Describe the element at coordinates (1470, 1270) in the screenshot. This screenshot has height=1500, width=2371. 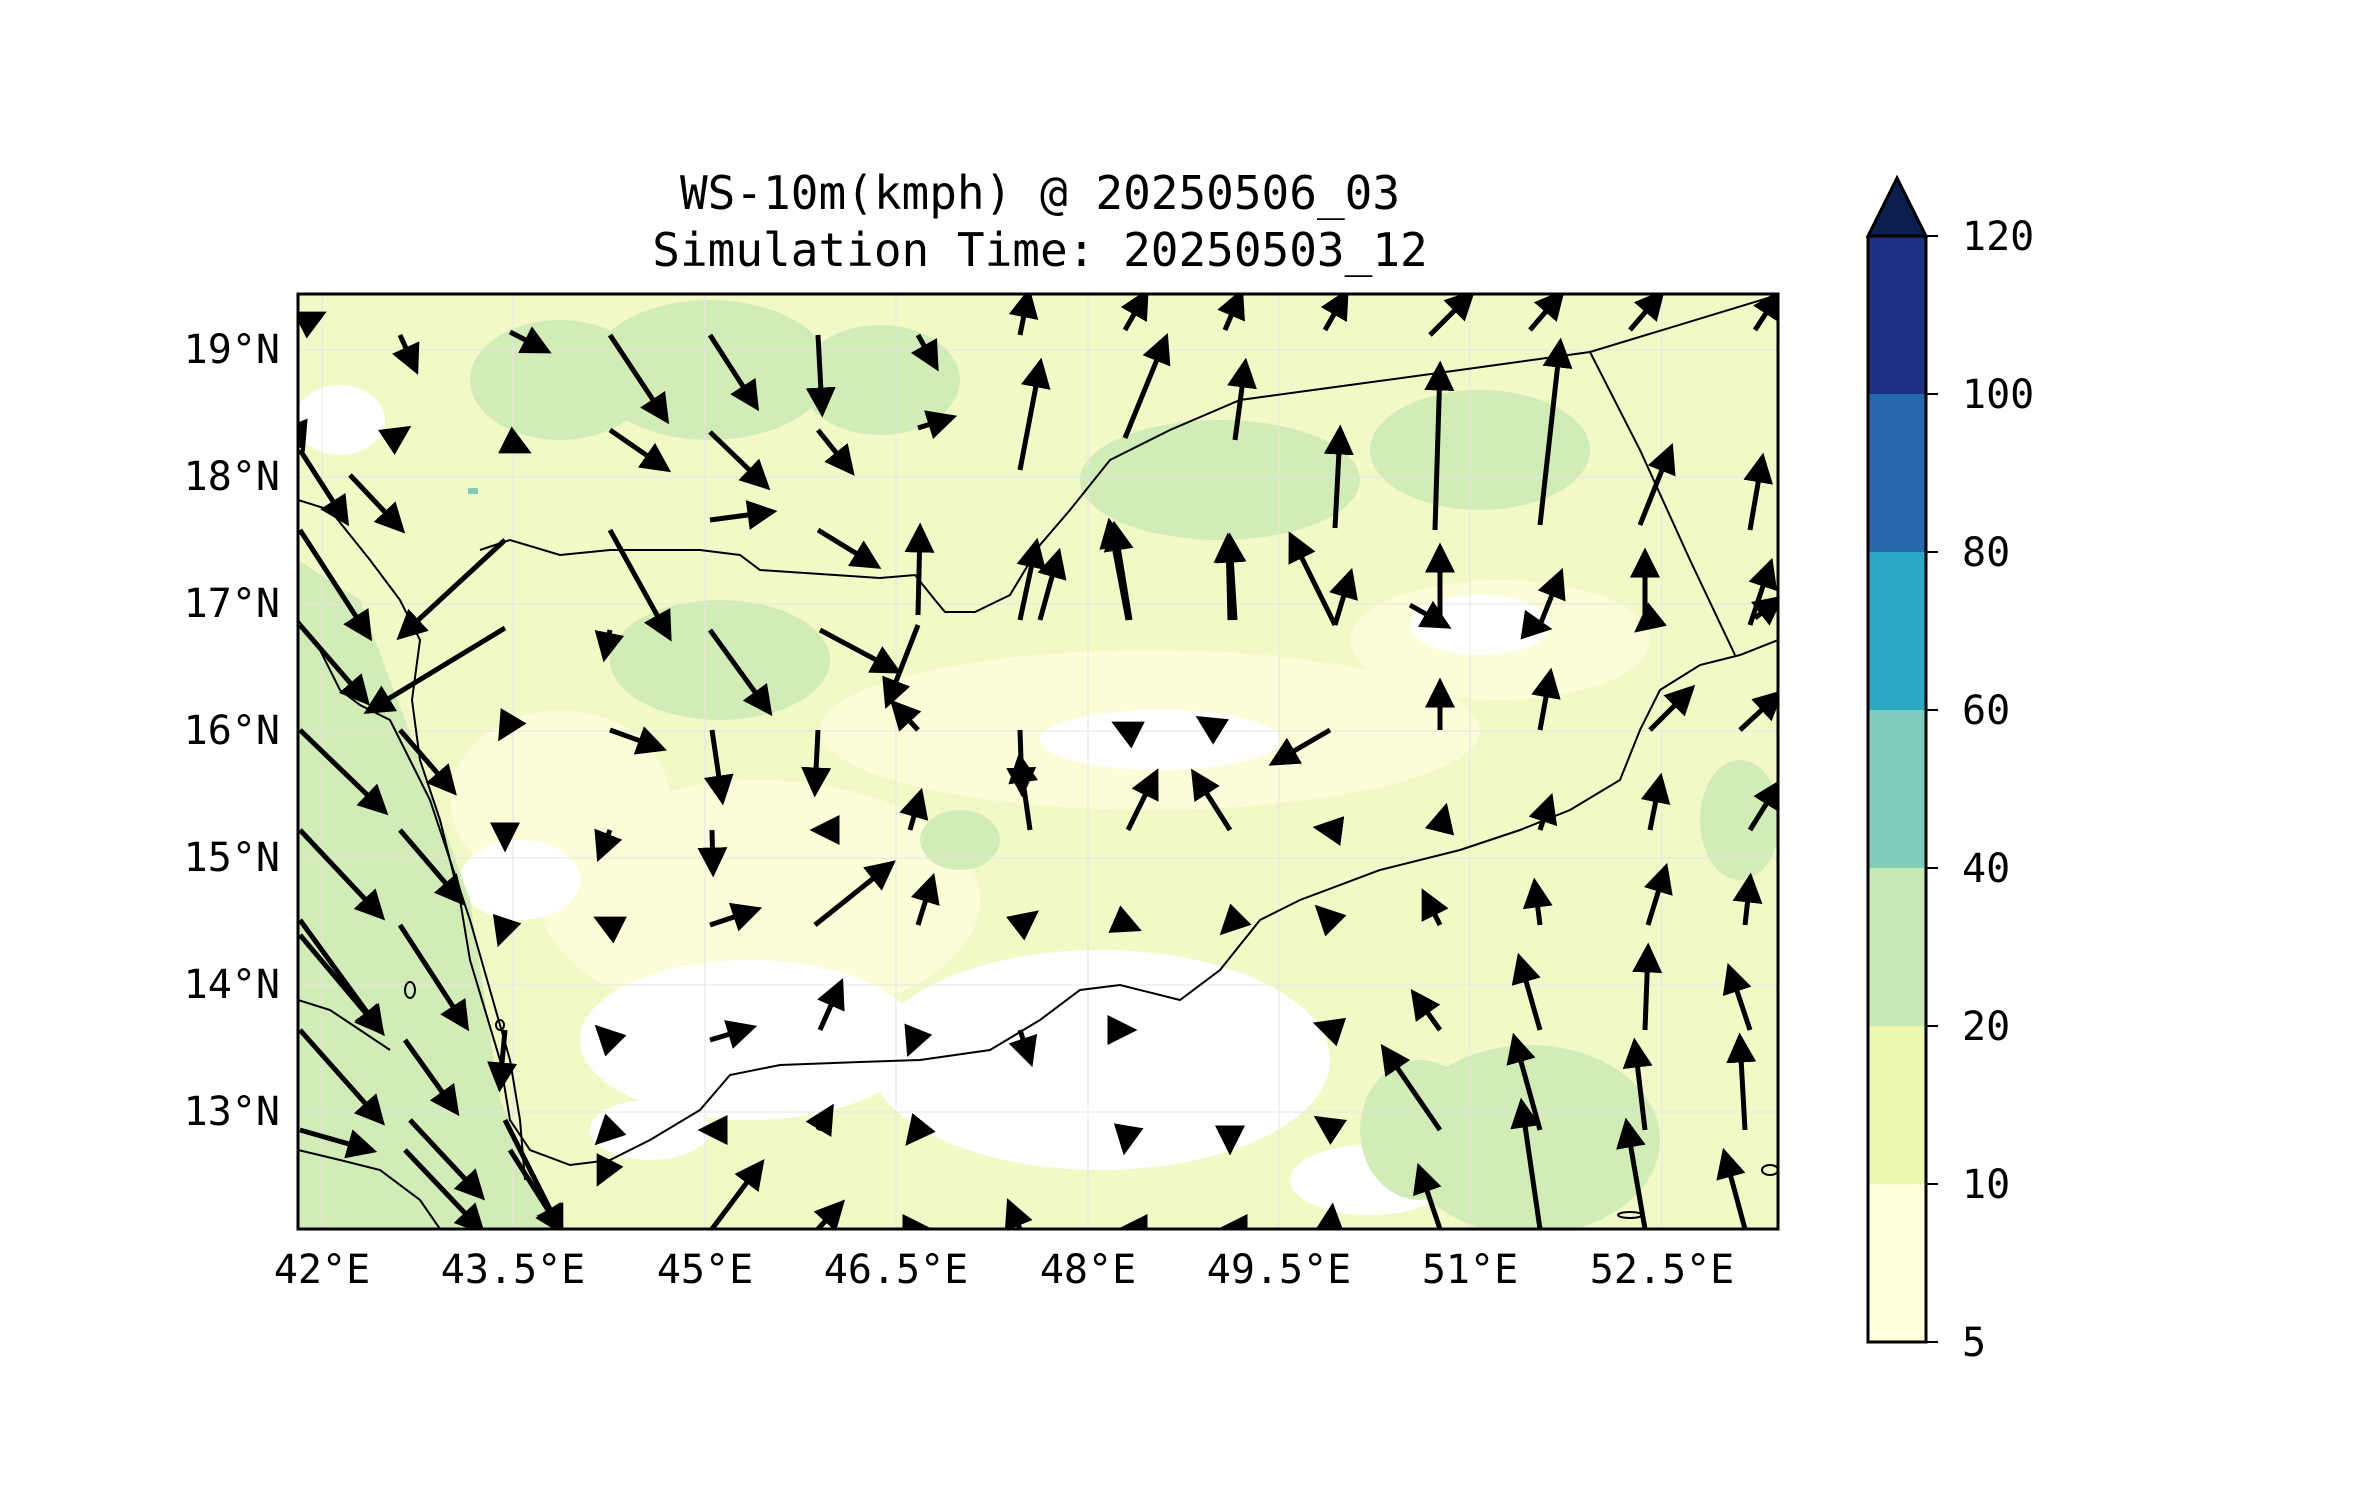
I see `lon-tick-label: 51°E` at that location.